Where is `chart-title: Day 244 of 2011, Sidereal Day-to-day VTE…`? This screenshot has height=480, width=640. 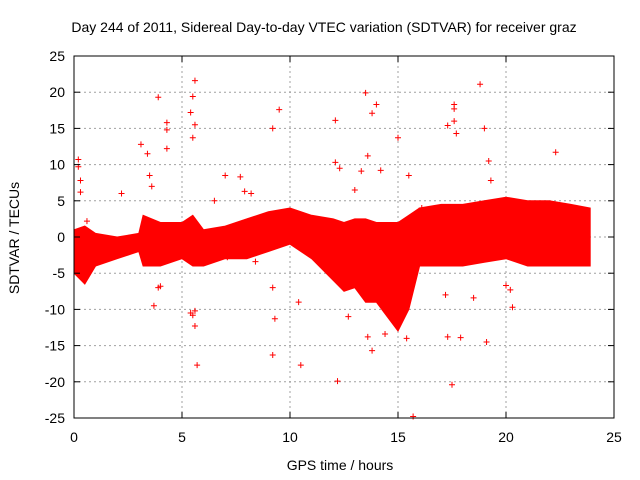
chart-title: Day 244 of 2011, Sidereal Day-to-day VTE… is located at coordinates (323, 27).